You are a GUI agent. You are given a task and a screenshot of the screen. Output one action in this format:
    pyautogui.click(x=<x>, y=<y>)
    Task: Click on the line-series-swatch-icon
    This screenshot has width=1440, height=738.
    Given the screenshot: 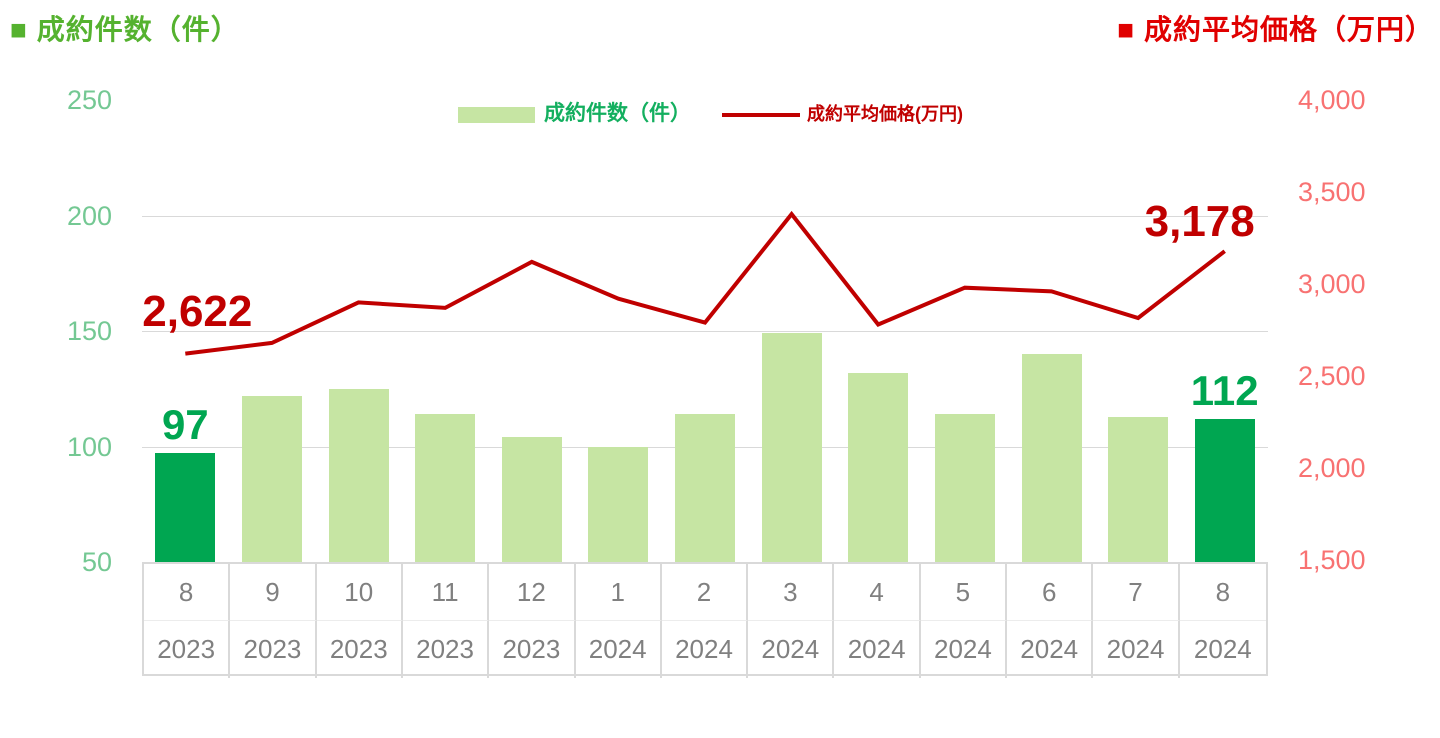 What is the action you would take?
    pyautogui.click(x=761, y=115)
    